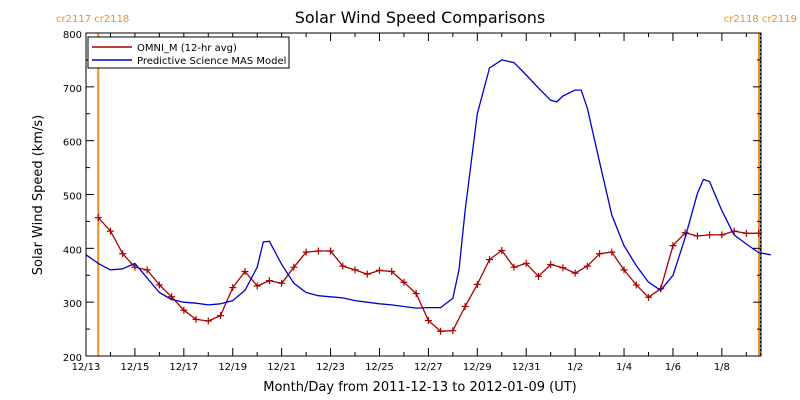 Image resolution: width=800 pixels, height=400 pixels. What do you see at coordinates (72, 358) in the screenshot?
I see `y-tick-label: 200` at bounding box center [72, 358].